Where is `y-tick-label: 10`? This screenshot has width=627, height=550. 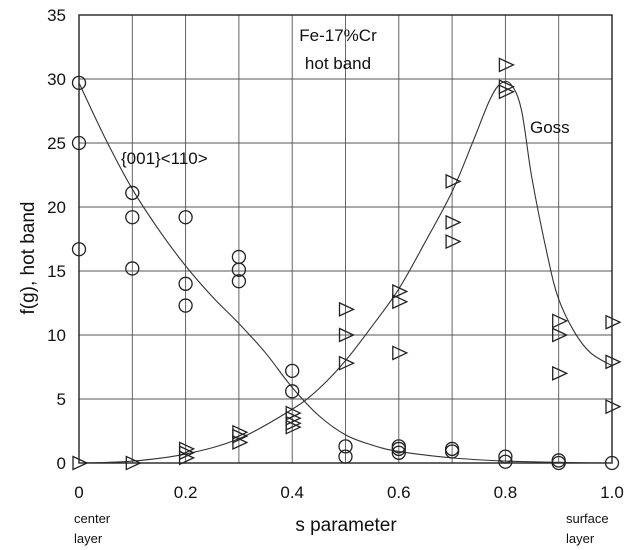 y-tick-label: 10 is located at coordinates (56, 335).